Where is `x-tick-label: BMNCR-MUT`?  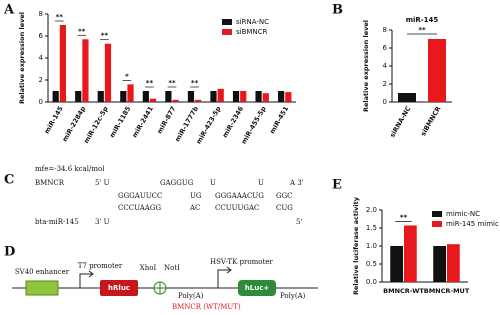
x-tick-label: BMNCR-MUT is located at coordinates (447, 291).